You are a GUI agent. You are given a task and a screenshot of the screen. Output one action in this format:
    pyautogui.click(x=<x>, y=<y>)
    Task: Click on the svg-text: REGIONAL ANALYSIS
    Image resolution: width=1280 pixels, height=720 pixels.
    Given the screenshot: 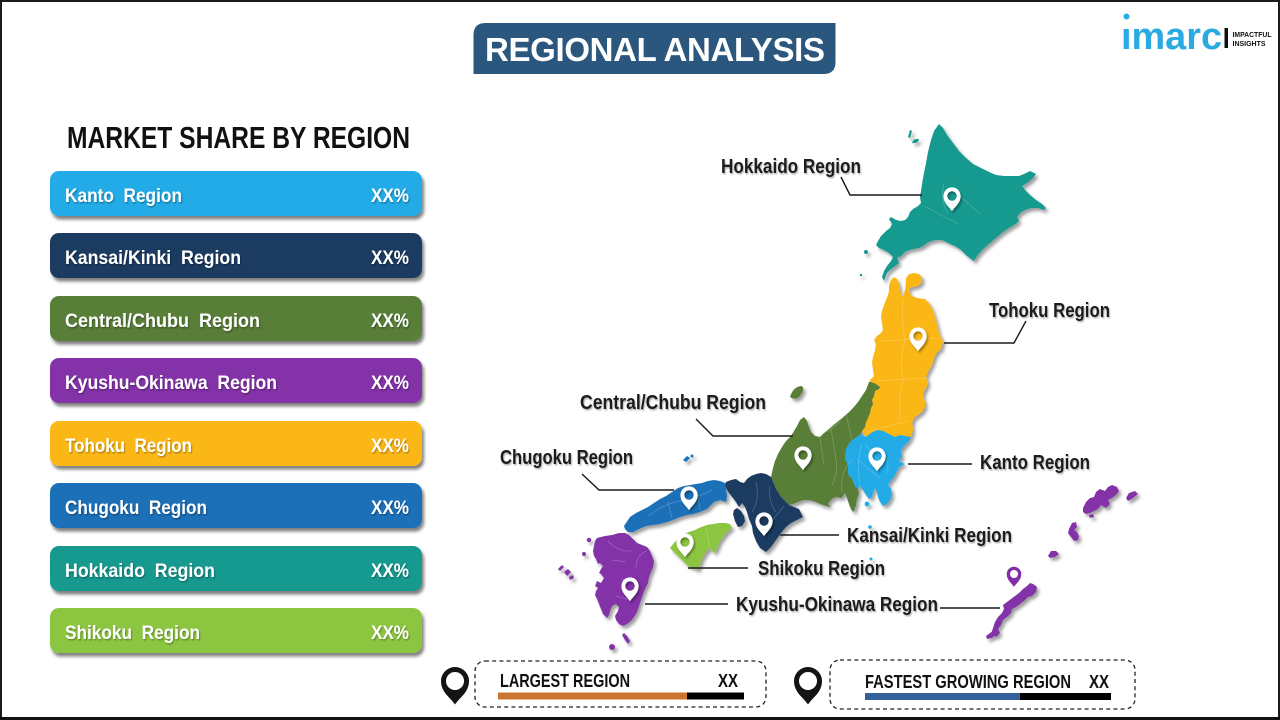 What is the action you would take?
    pyautogui.click(x=655, y=49)
    